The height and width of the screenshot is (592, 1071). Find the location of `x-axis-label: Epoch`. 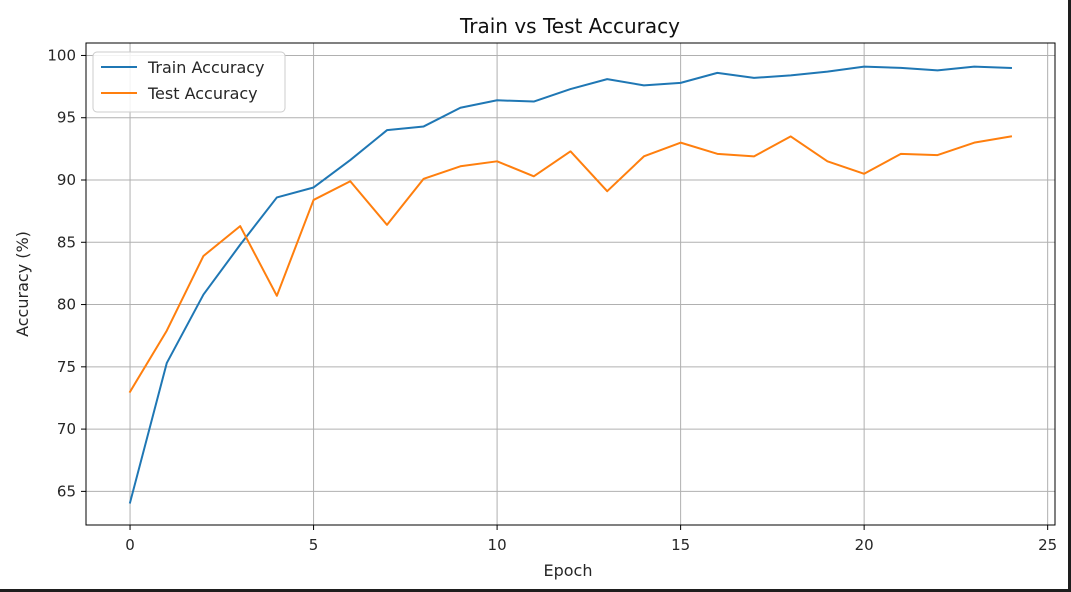

x-axis-label: Epoch is located at coordinates (568, 570).